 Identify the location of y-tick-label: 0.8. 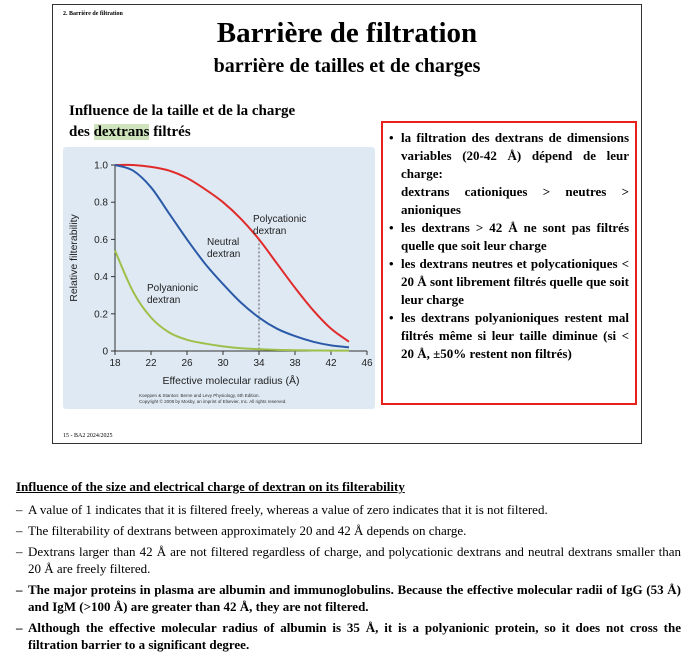
(101, 203).